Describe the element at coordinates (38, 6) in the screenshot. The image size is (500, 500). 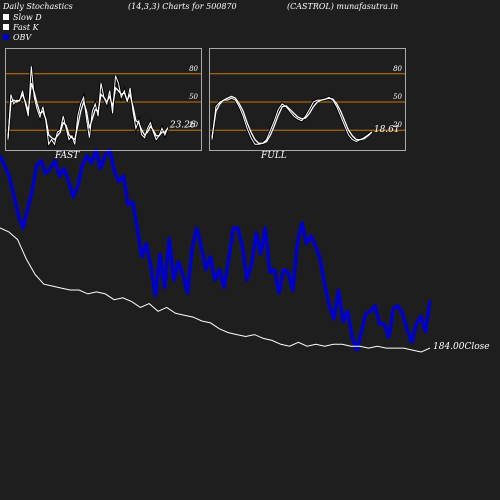
I see `chart-title: Daily Stochastics` at that location.